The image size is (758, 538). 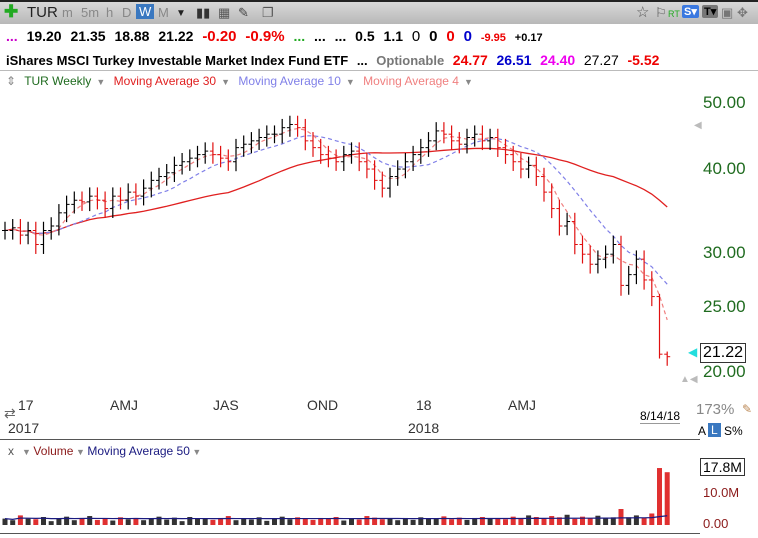 What do you see at coordinates (42, 12) in the screenshot?
I see `symbol: TUR` at bounding box center [42, 12].